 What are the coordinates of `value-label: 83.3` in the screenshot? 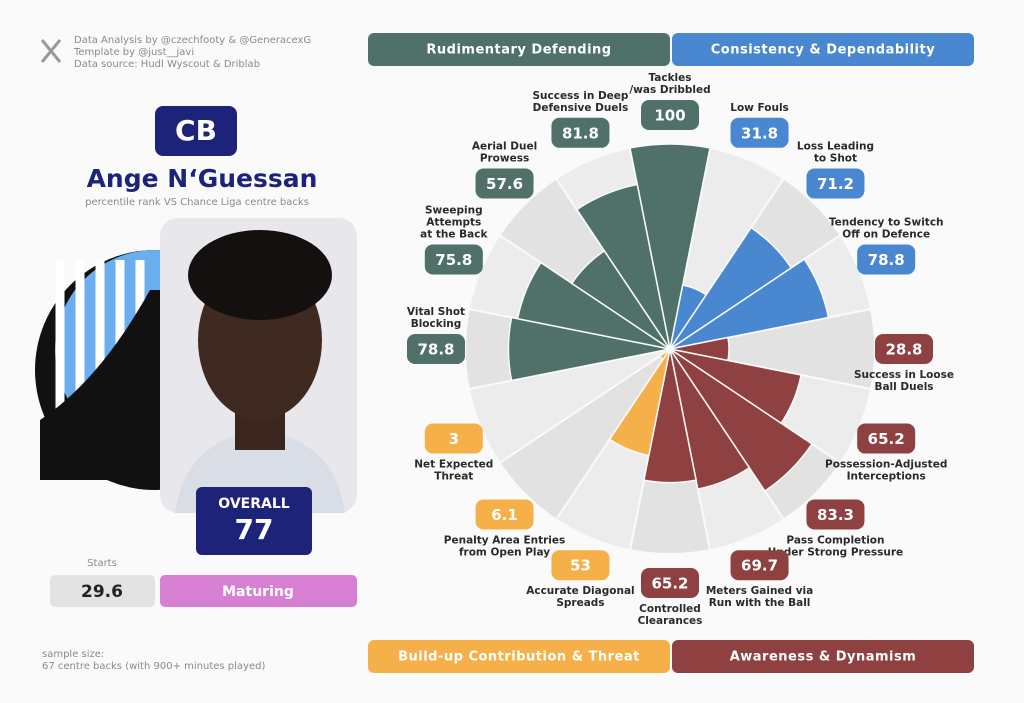 It's located at (835, 515).